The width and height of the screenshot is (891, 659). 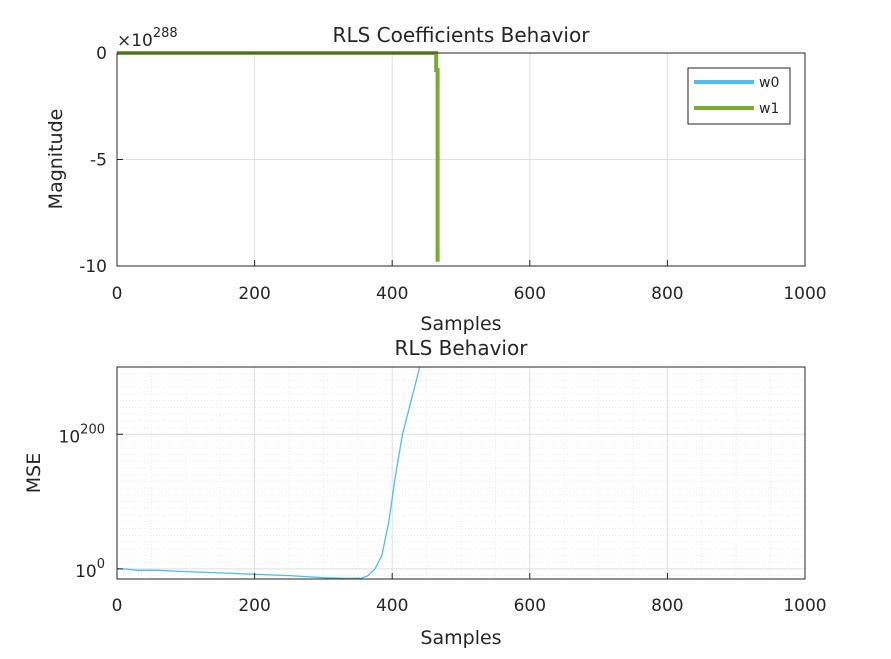 I want to click on legend: w0 w1, so click(x=739, y=96).